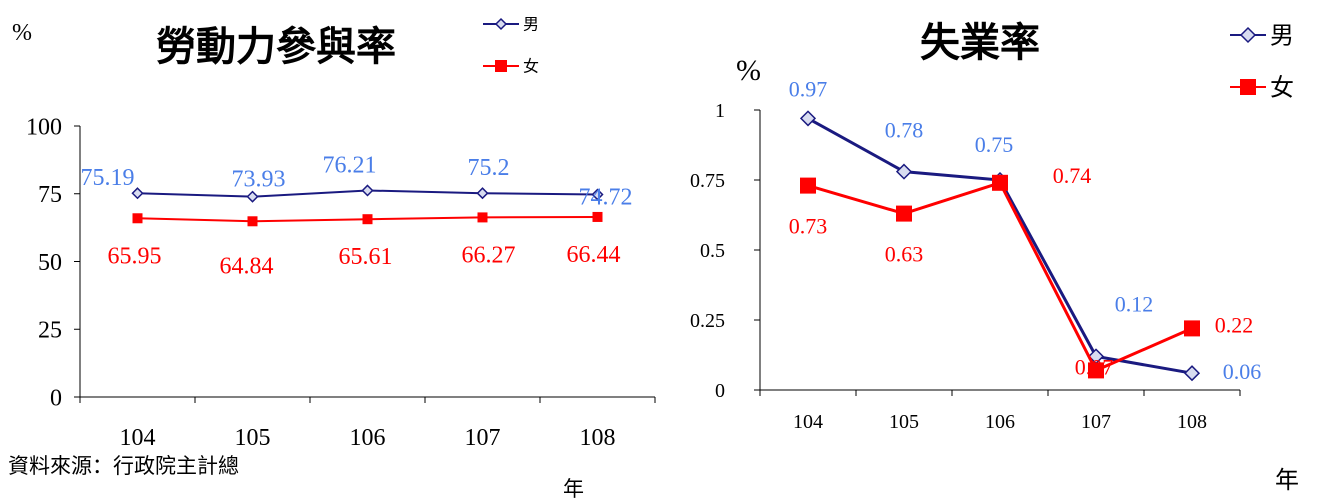 The height and width of the screenshot is (502, 1332). What do you see at coordinates (489, 255) in the screenshot?
I see `data-label: 66.27` at bounding box center [489, 255].